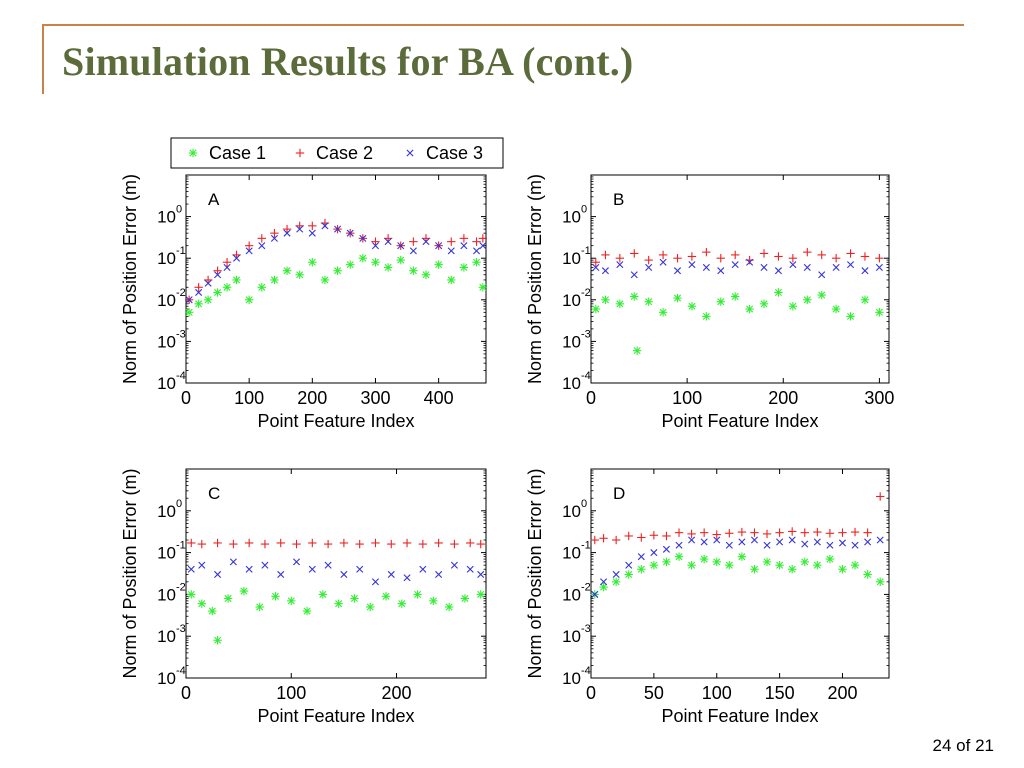 The height and width of the screenshot is (768, 1024). What do you see at coordinates (181, 334) in the screenshot?
I see `y-tick-exponent: -3` at bounding box center [181, 334].